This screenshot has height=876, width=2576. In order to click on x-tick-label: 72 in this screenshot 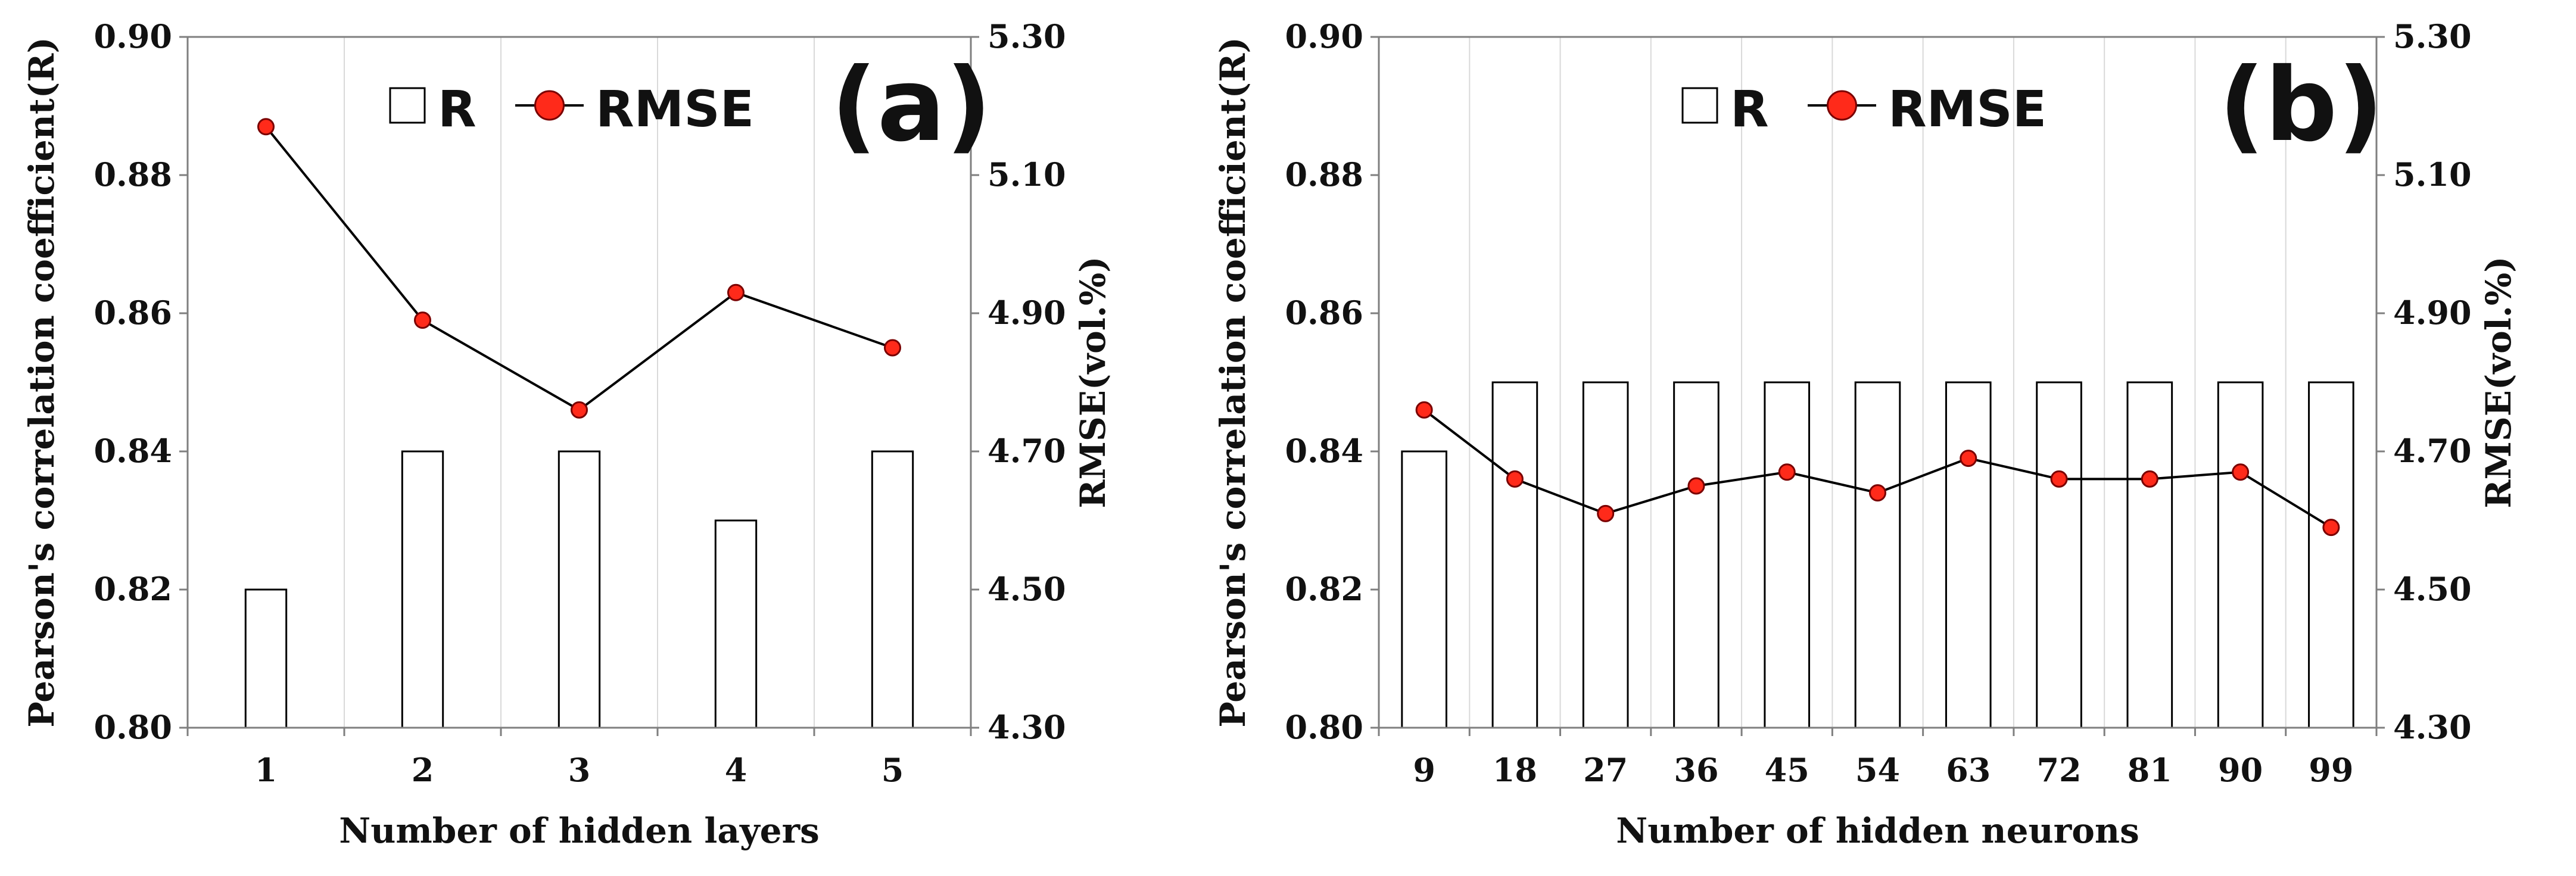, I will do `click(2058, 770)`.